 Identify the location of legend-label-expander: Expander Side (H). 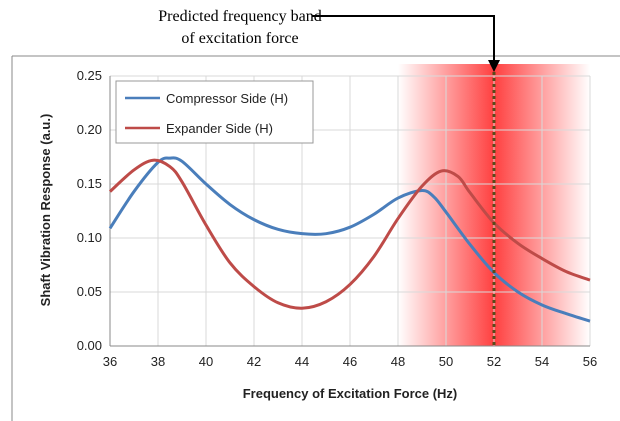
(219, 128).